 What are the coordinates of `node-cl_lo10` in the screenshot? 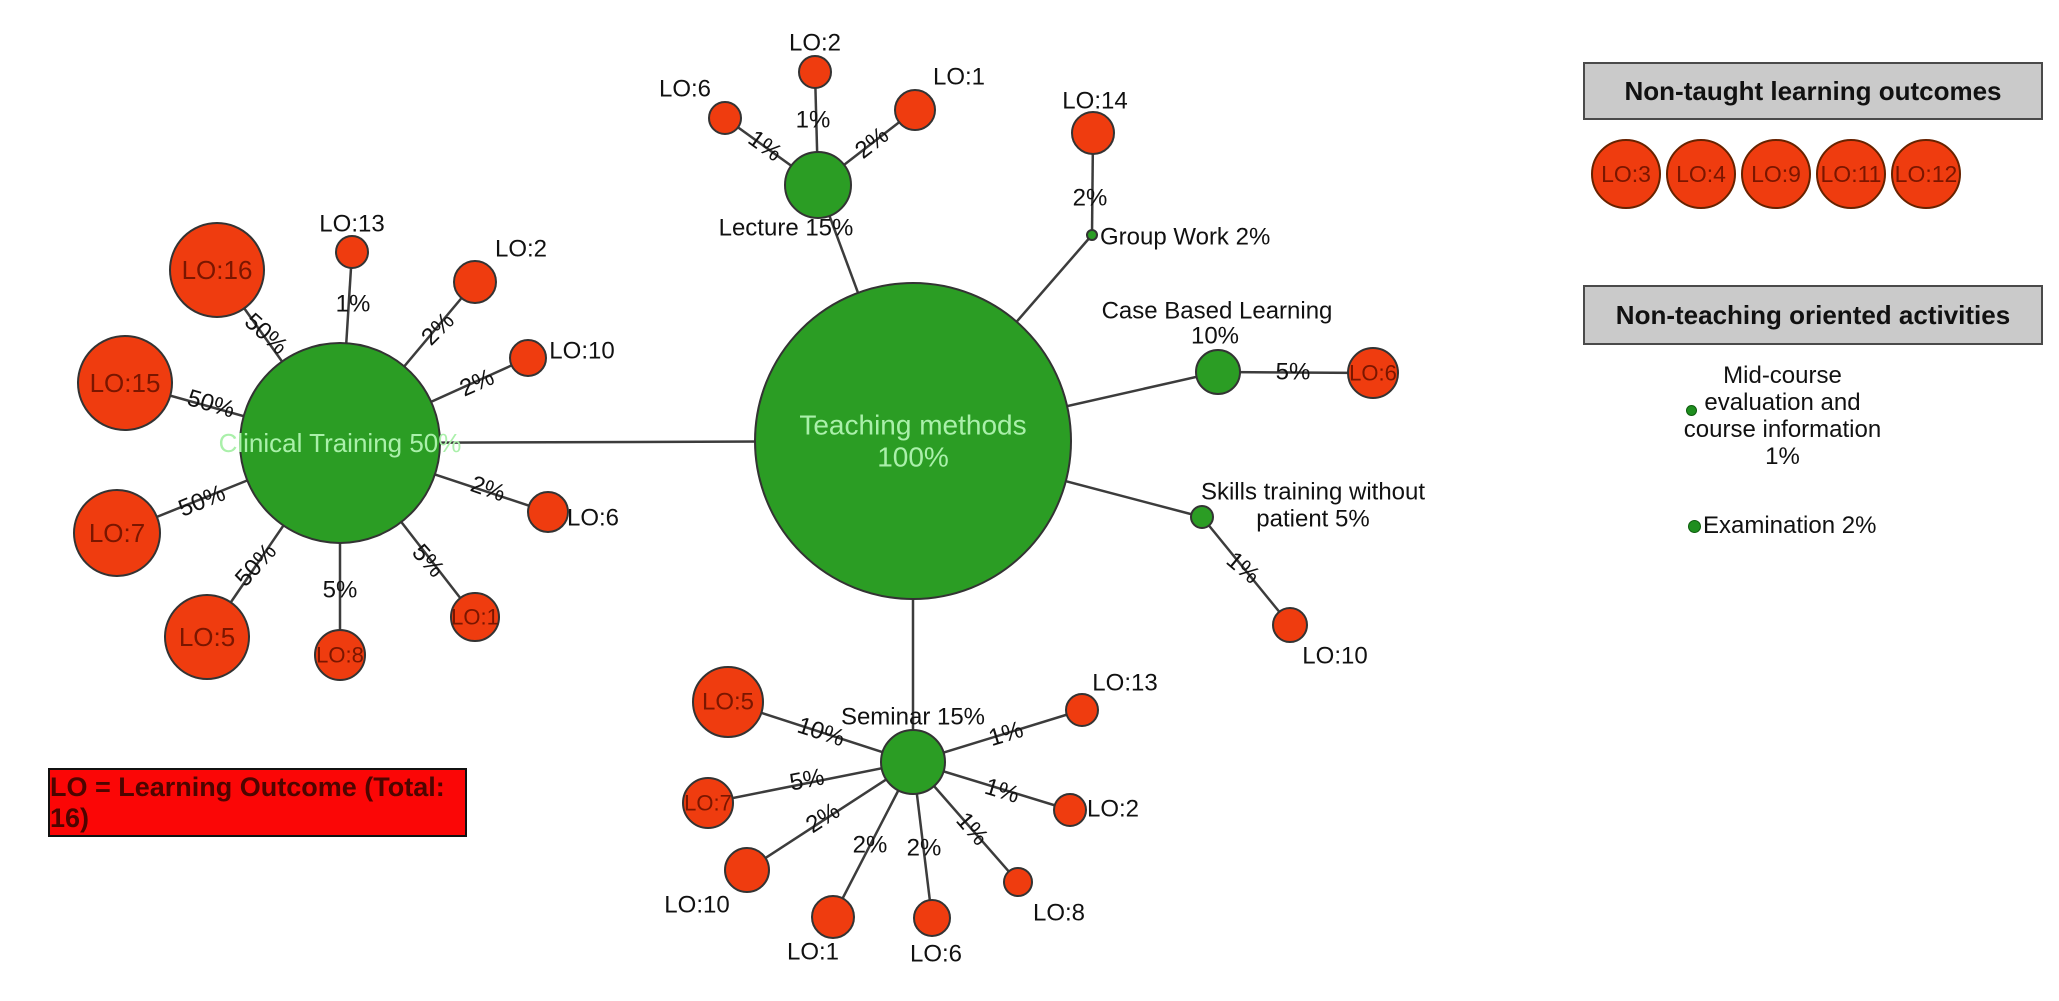 It's located at (528, 358).